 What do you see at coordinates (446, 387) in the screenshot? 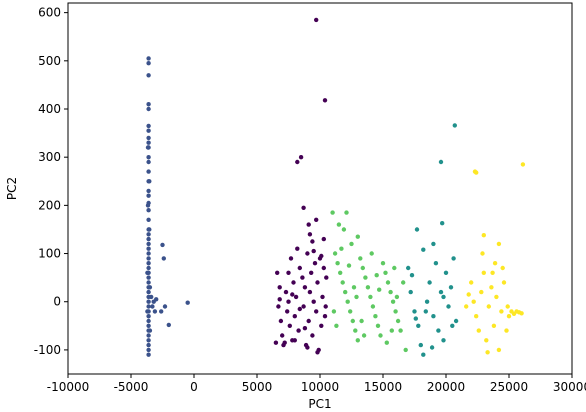
I see `x-tick-label: 20000` at bounding box center [446, 387].